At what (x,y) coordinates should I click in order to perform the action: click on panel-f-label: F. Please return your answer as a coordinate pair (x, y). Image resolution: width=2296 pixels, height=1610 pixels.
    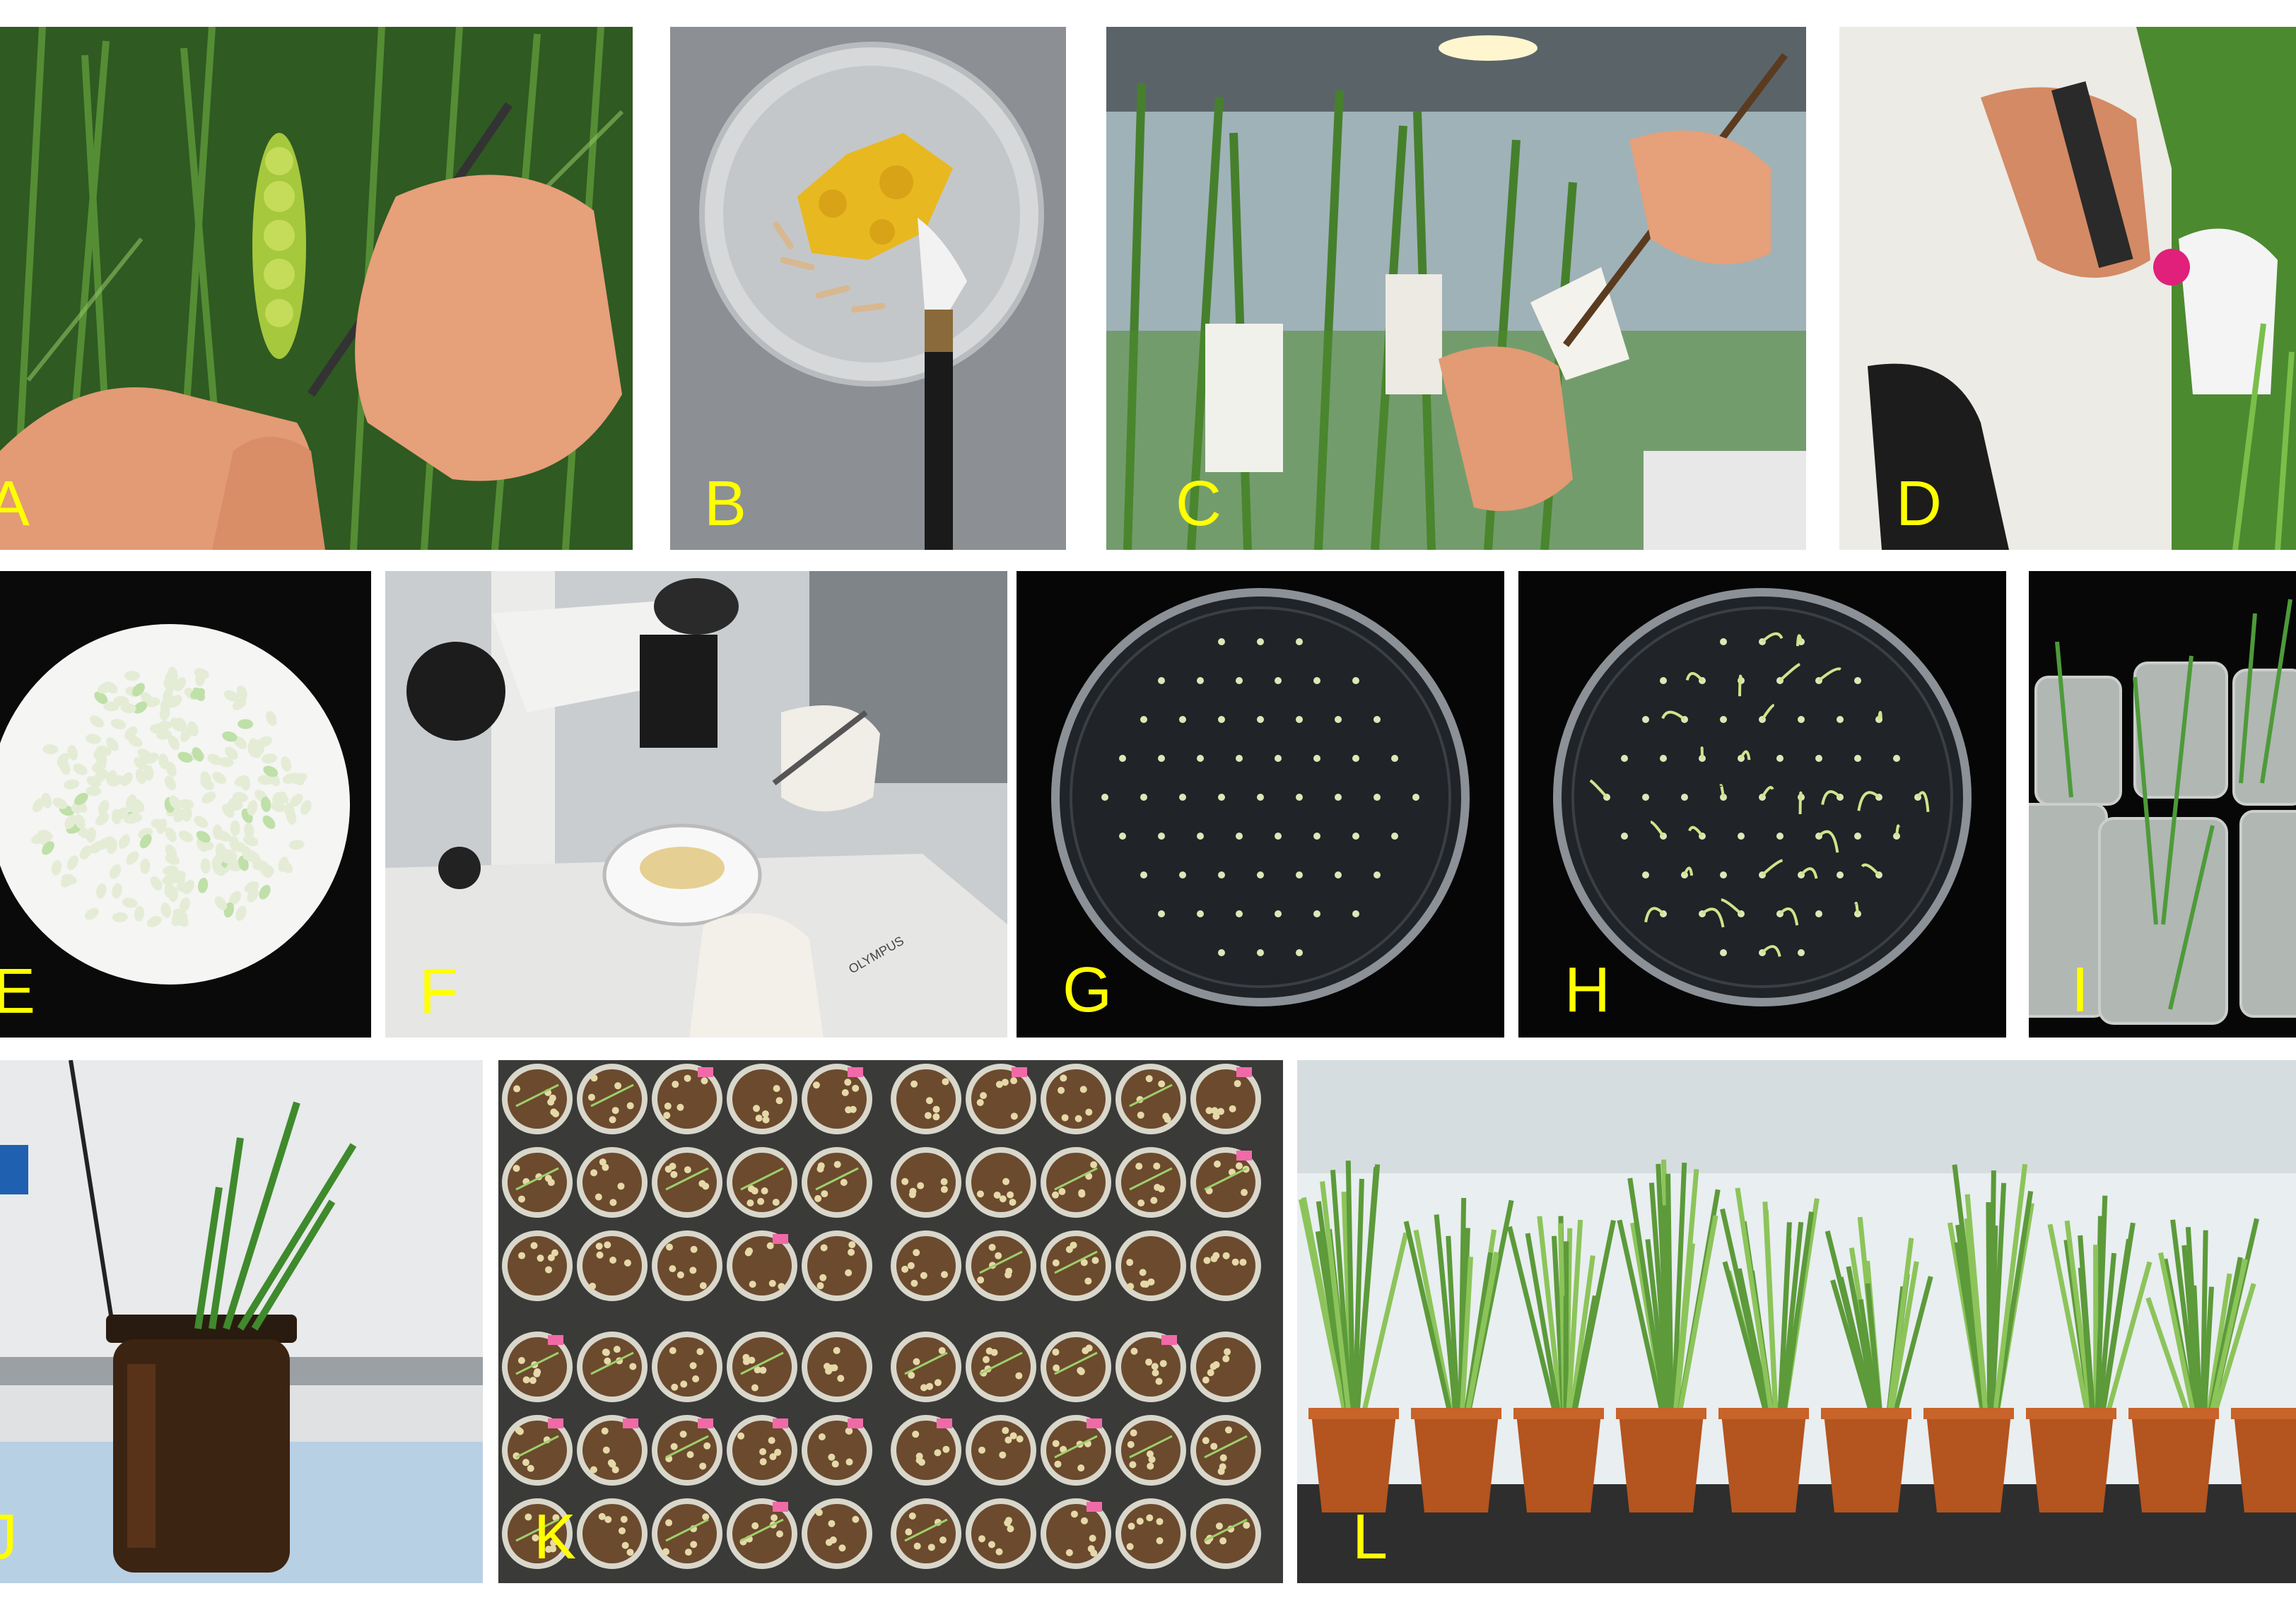
    Looking at the image, I should click on (438, 991).